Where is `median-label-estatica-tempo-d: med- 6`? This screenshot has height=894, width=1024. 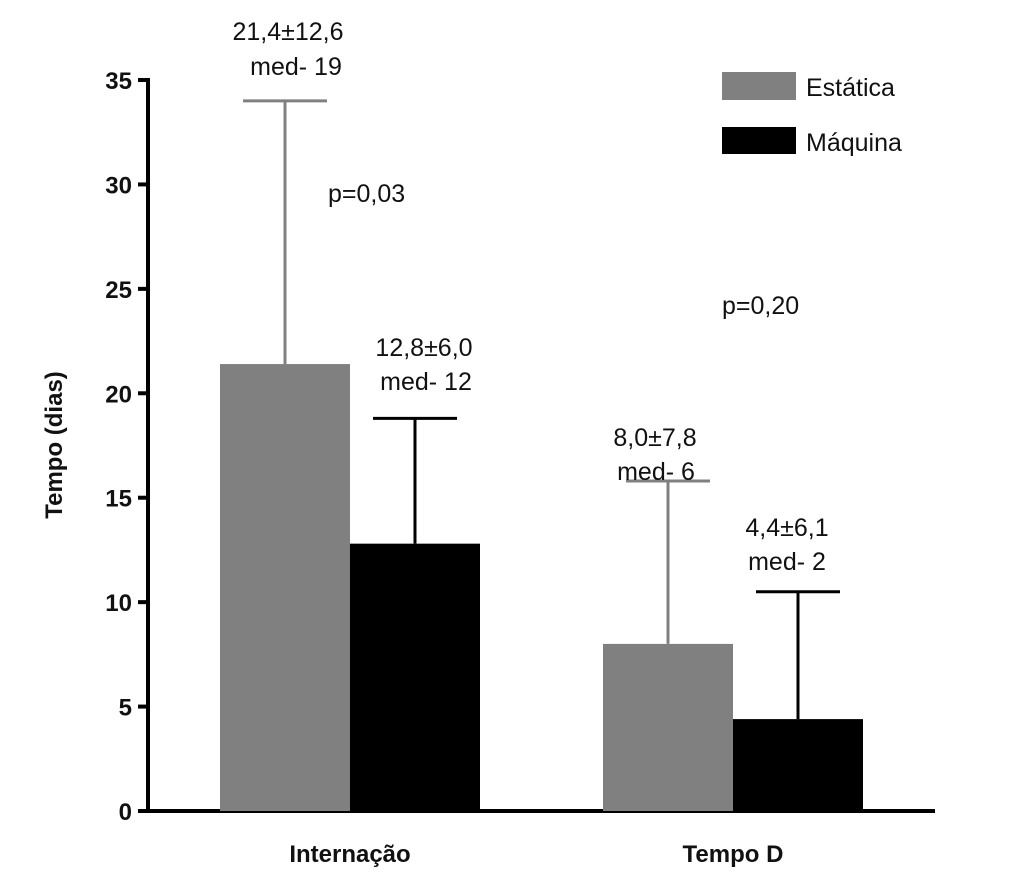
median-label-estatica-tempo-d: med- 6 is located at coordinates (656, 472).